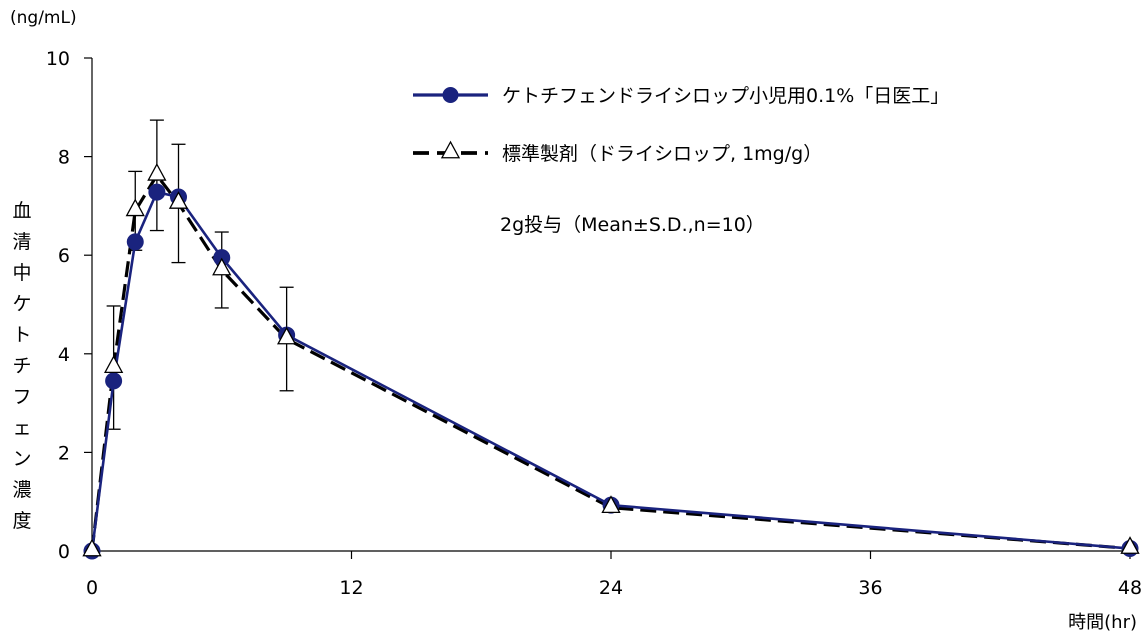 The width and height of the screenshot is (1143, 637). I want to click on x-tick-label-36: 36, so click(870, 588).